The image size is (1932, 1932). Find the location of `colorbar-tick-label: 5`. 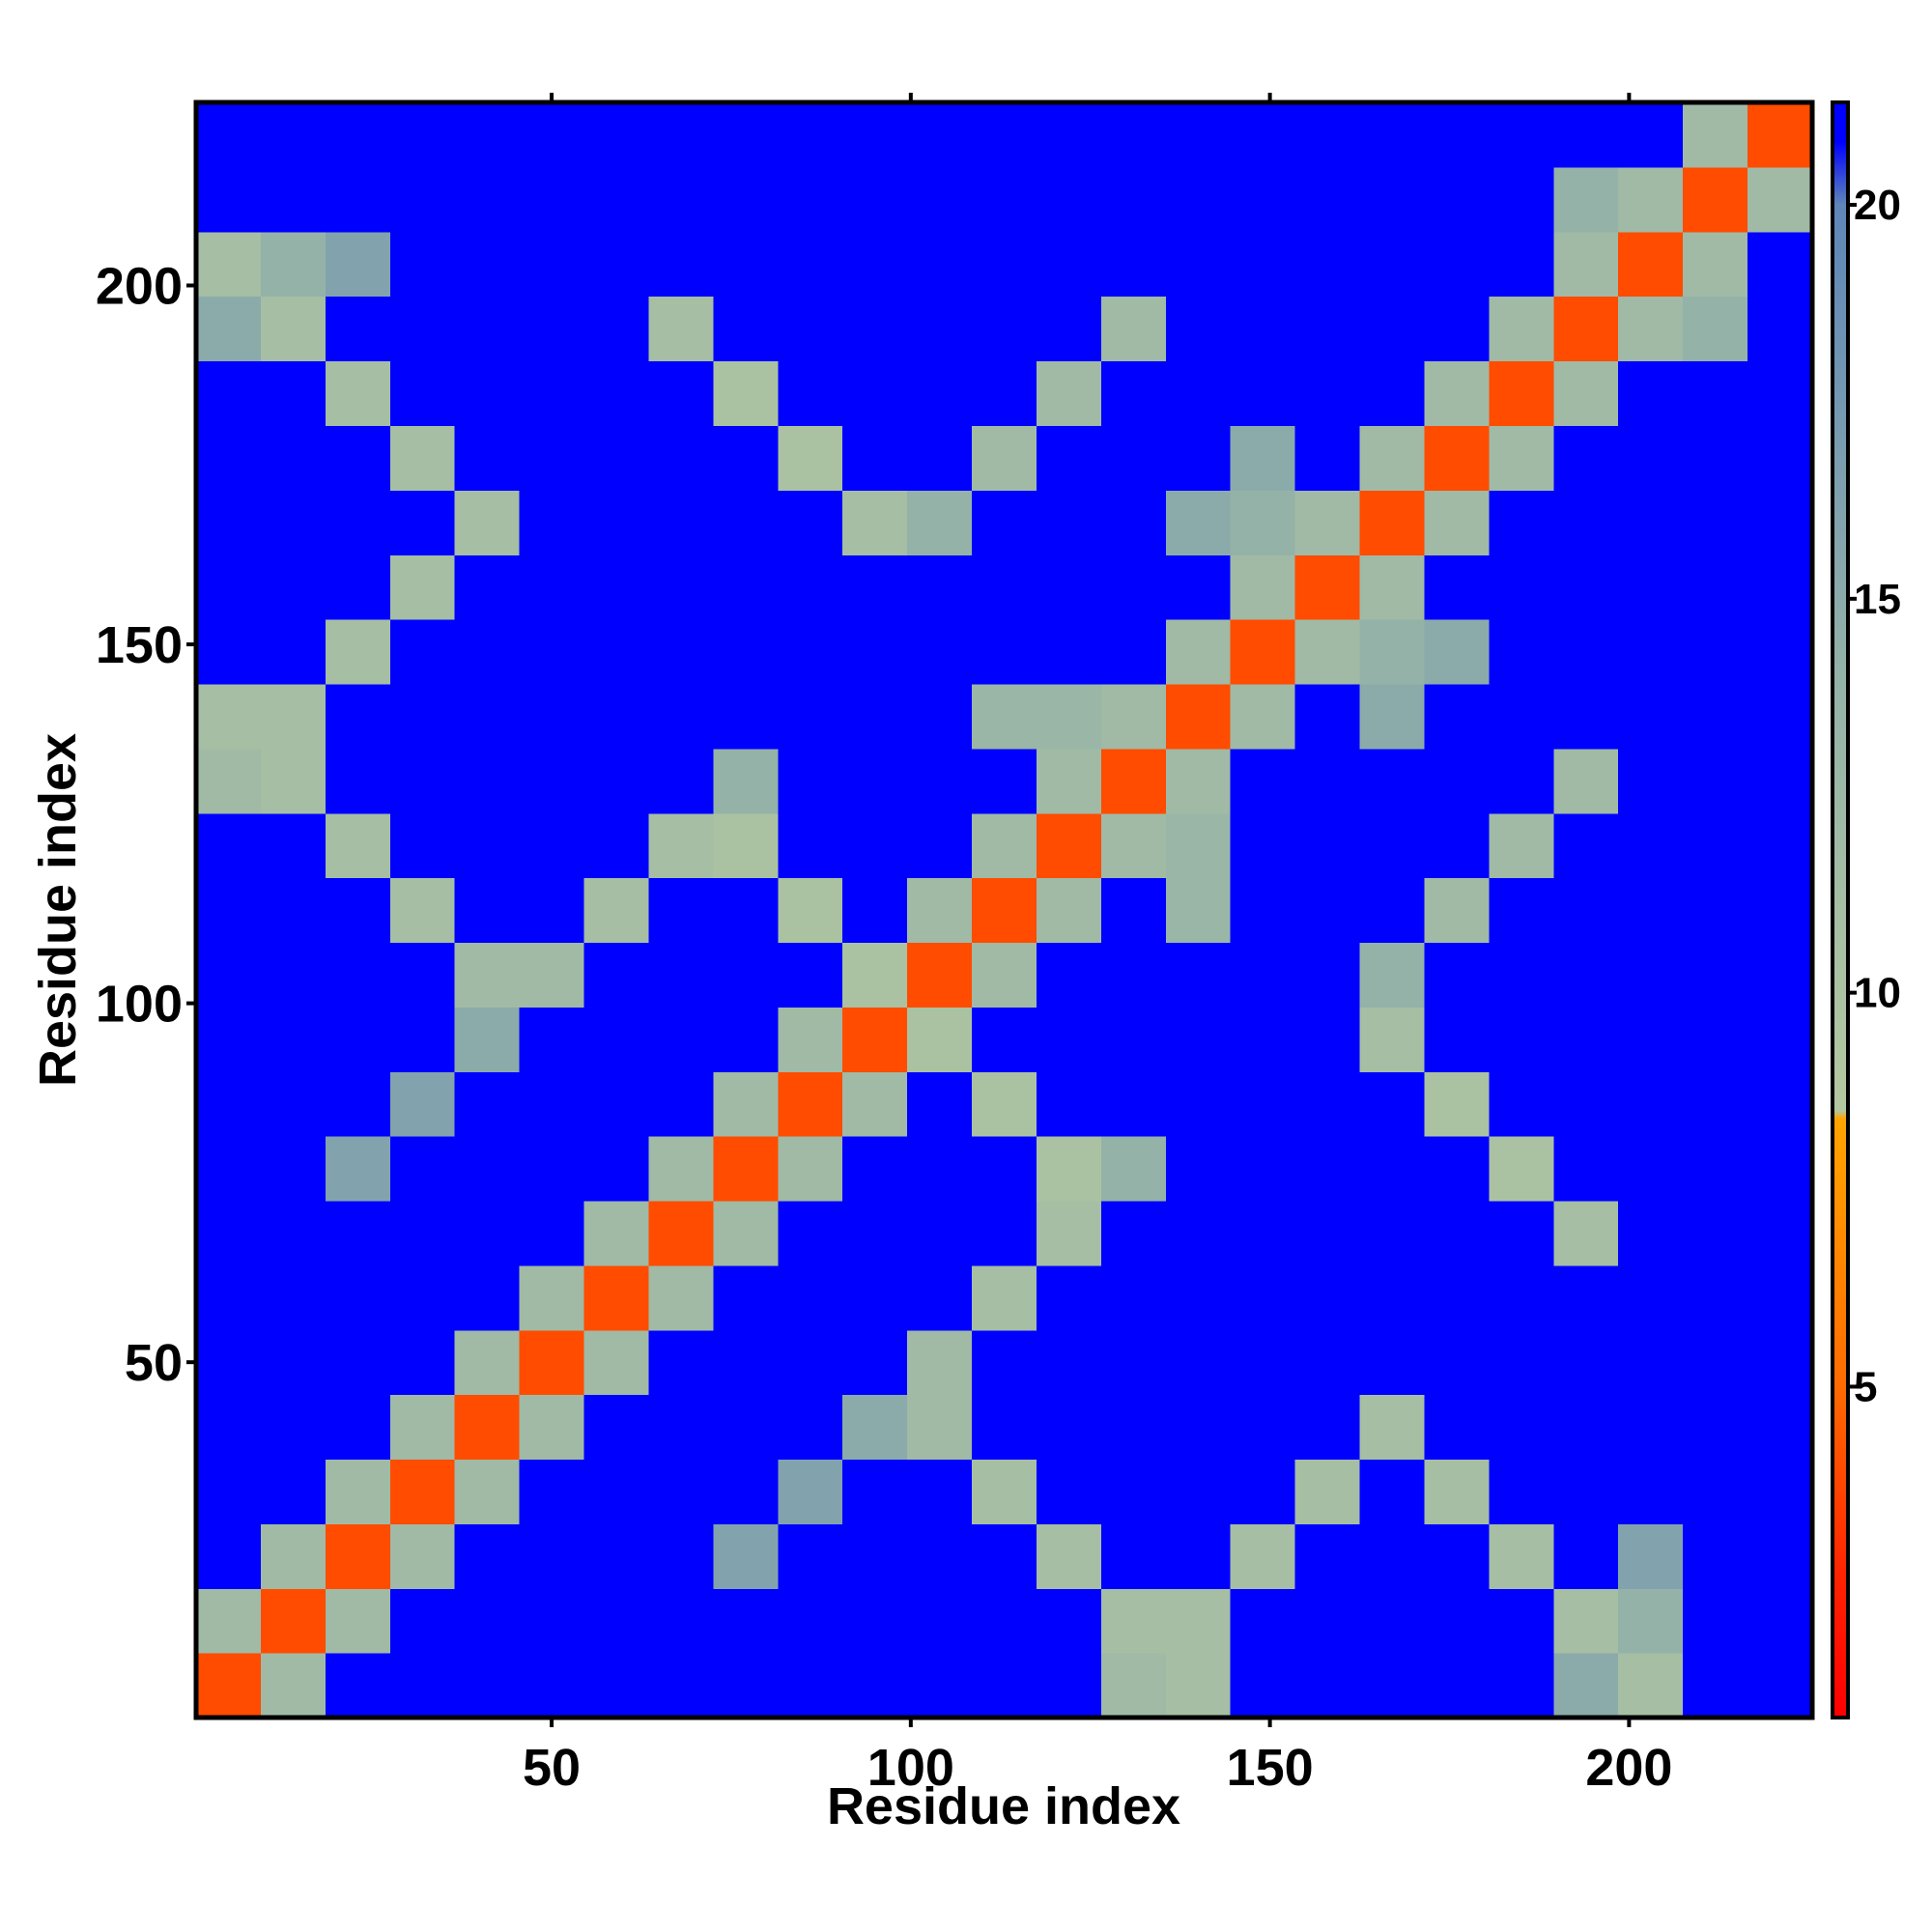

colorbar-tick-label: 5 is located at coordinates (1865, 1386).